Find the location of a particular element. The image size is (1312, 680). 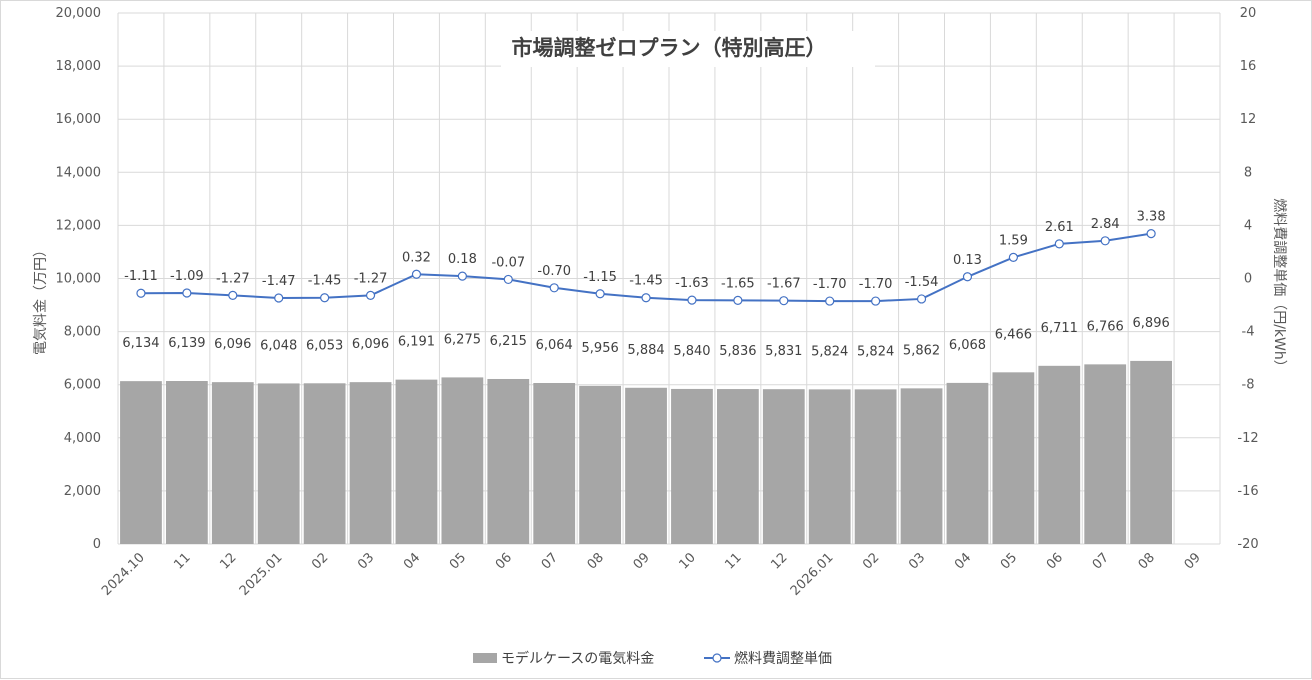

x-tick-label: 2025.01 is located at coordinates (261, 574).